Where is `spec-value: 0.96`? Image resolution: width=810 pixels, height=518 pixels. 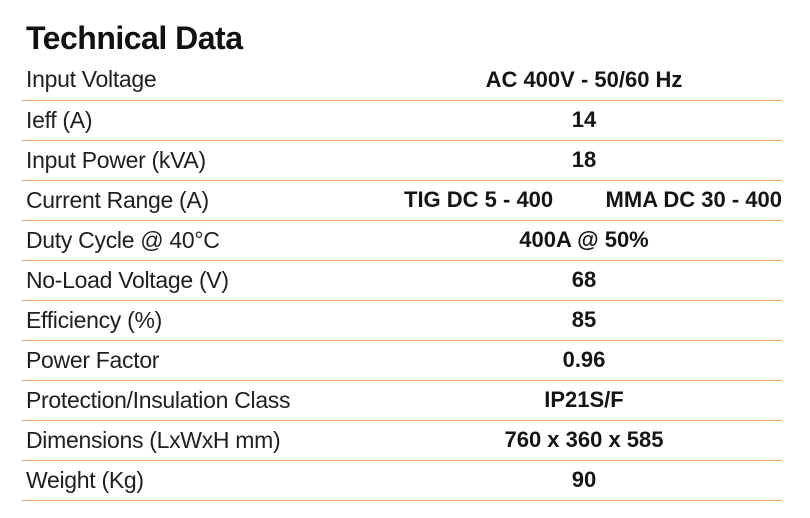 spec-value: 0.96 is located at coordinates (584, 359).